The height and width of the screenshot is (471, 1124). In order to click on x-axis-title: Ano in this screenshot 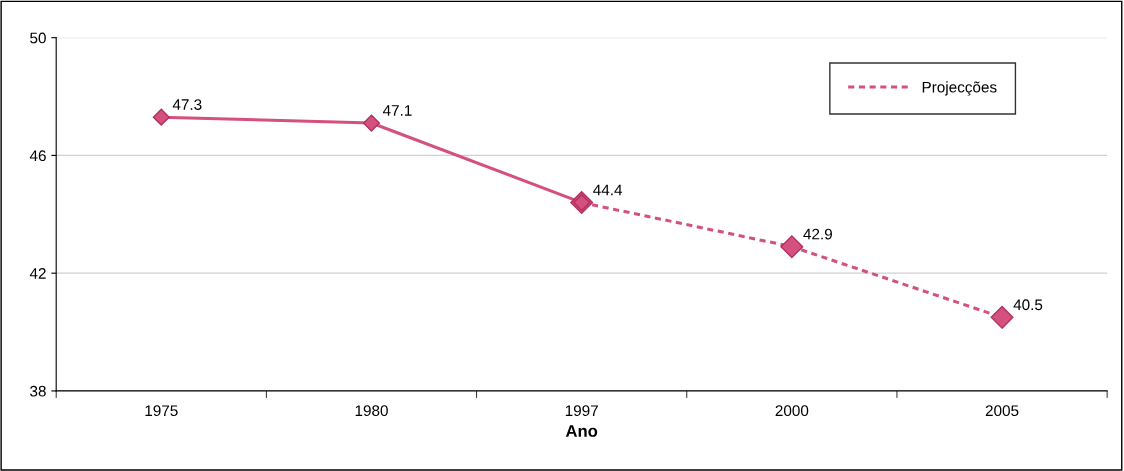, I will do `click(581, 431)`.